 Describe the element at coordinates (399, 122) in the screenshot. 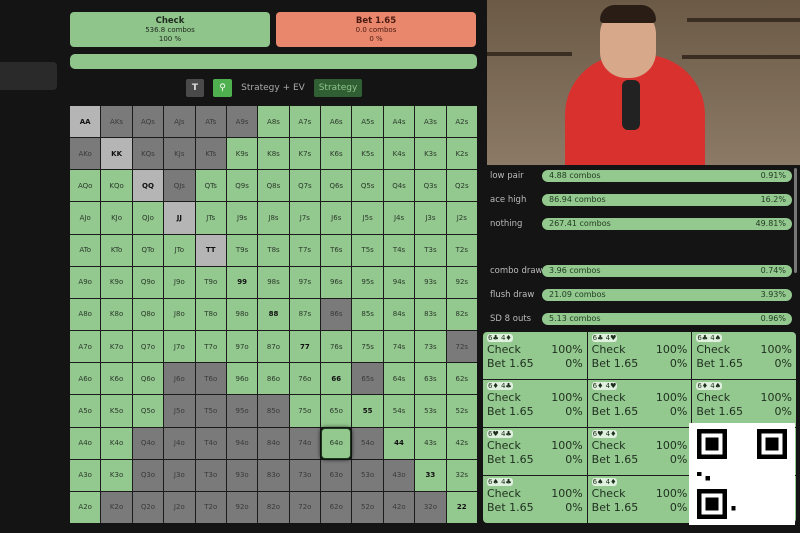

I see `hand-cell: A4s` at that location.